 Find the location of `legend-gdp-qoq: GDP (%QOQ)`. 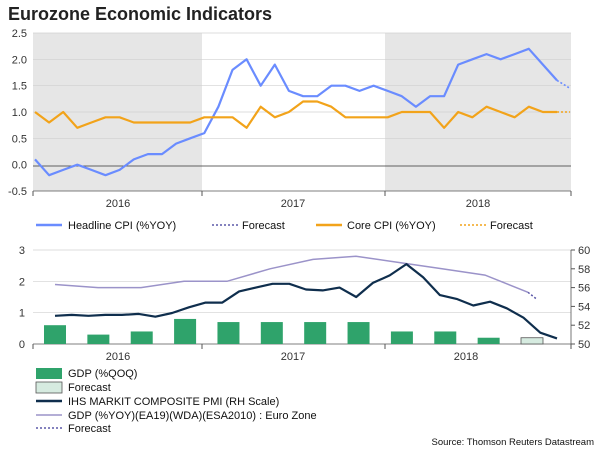

legend-gdp-qoq: GDP (%QOQ) is located at coordinates (102, 374).